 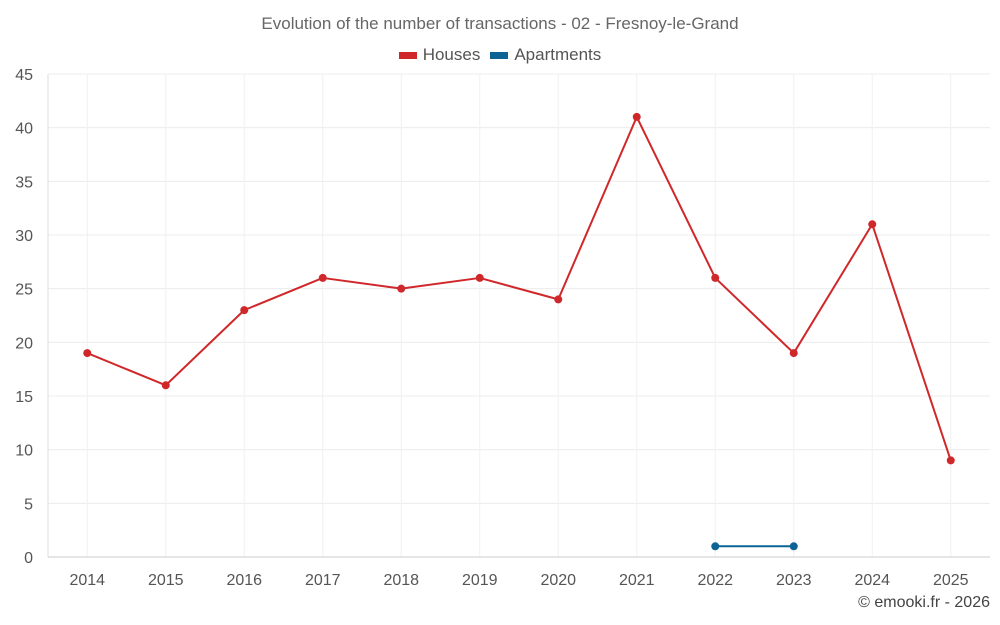 What do you see at coordinates (24, 75) in the screenshot?
I see `y-tick-label: 45` at bounding box center [24, 75].